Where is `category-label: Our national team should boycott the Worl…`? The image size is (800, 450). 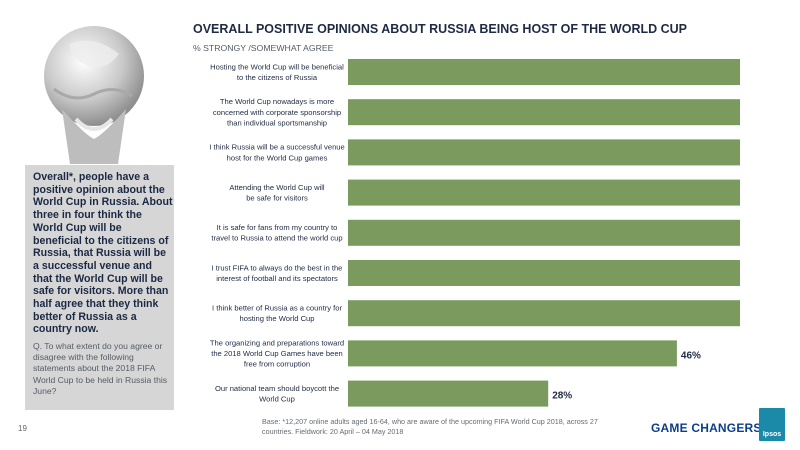 category-label: Our national team should boycott the Worl… is located at coordinates (277, 394).